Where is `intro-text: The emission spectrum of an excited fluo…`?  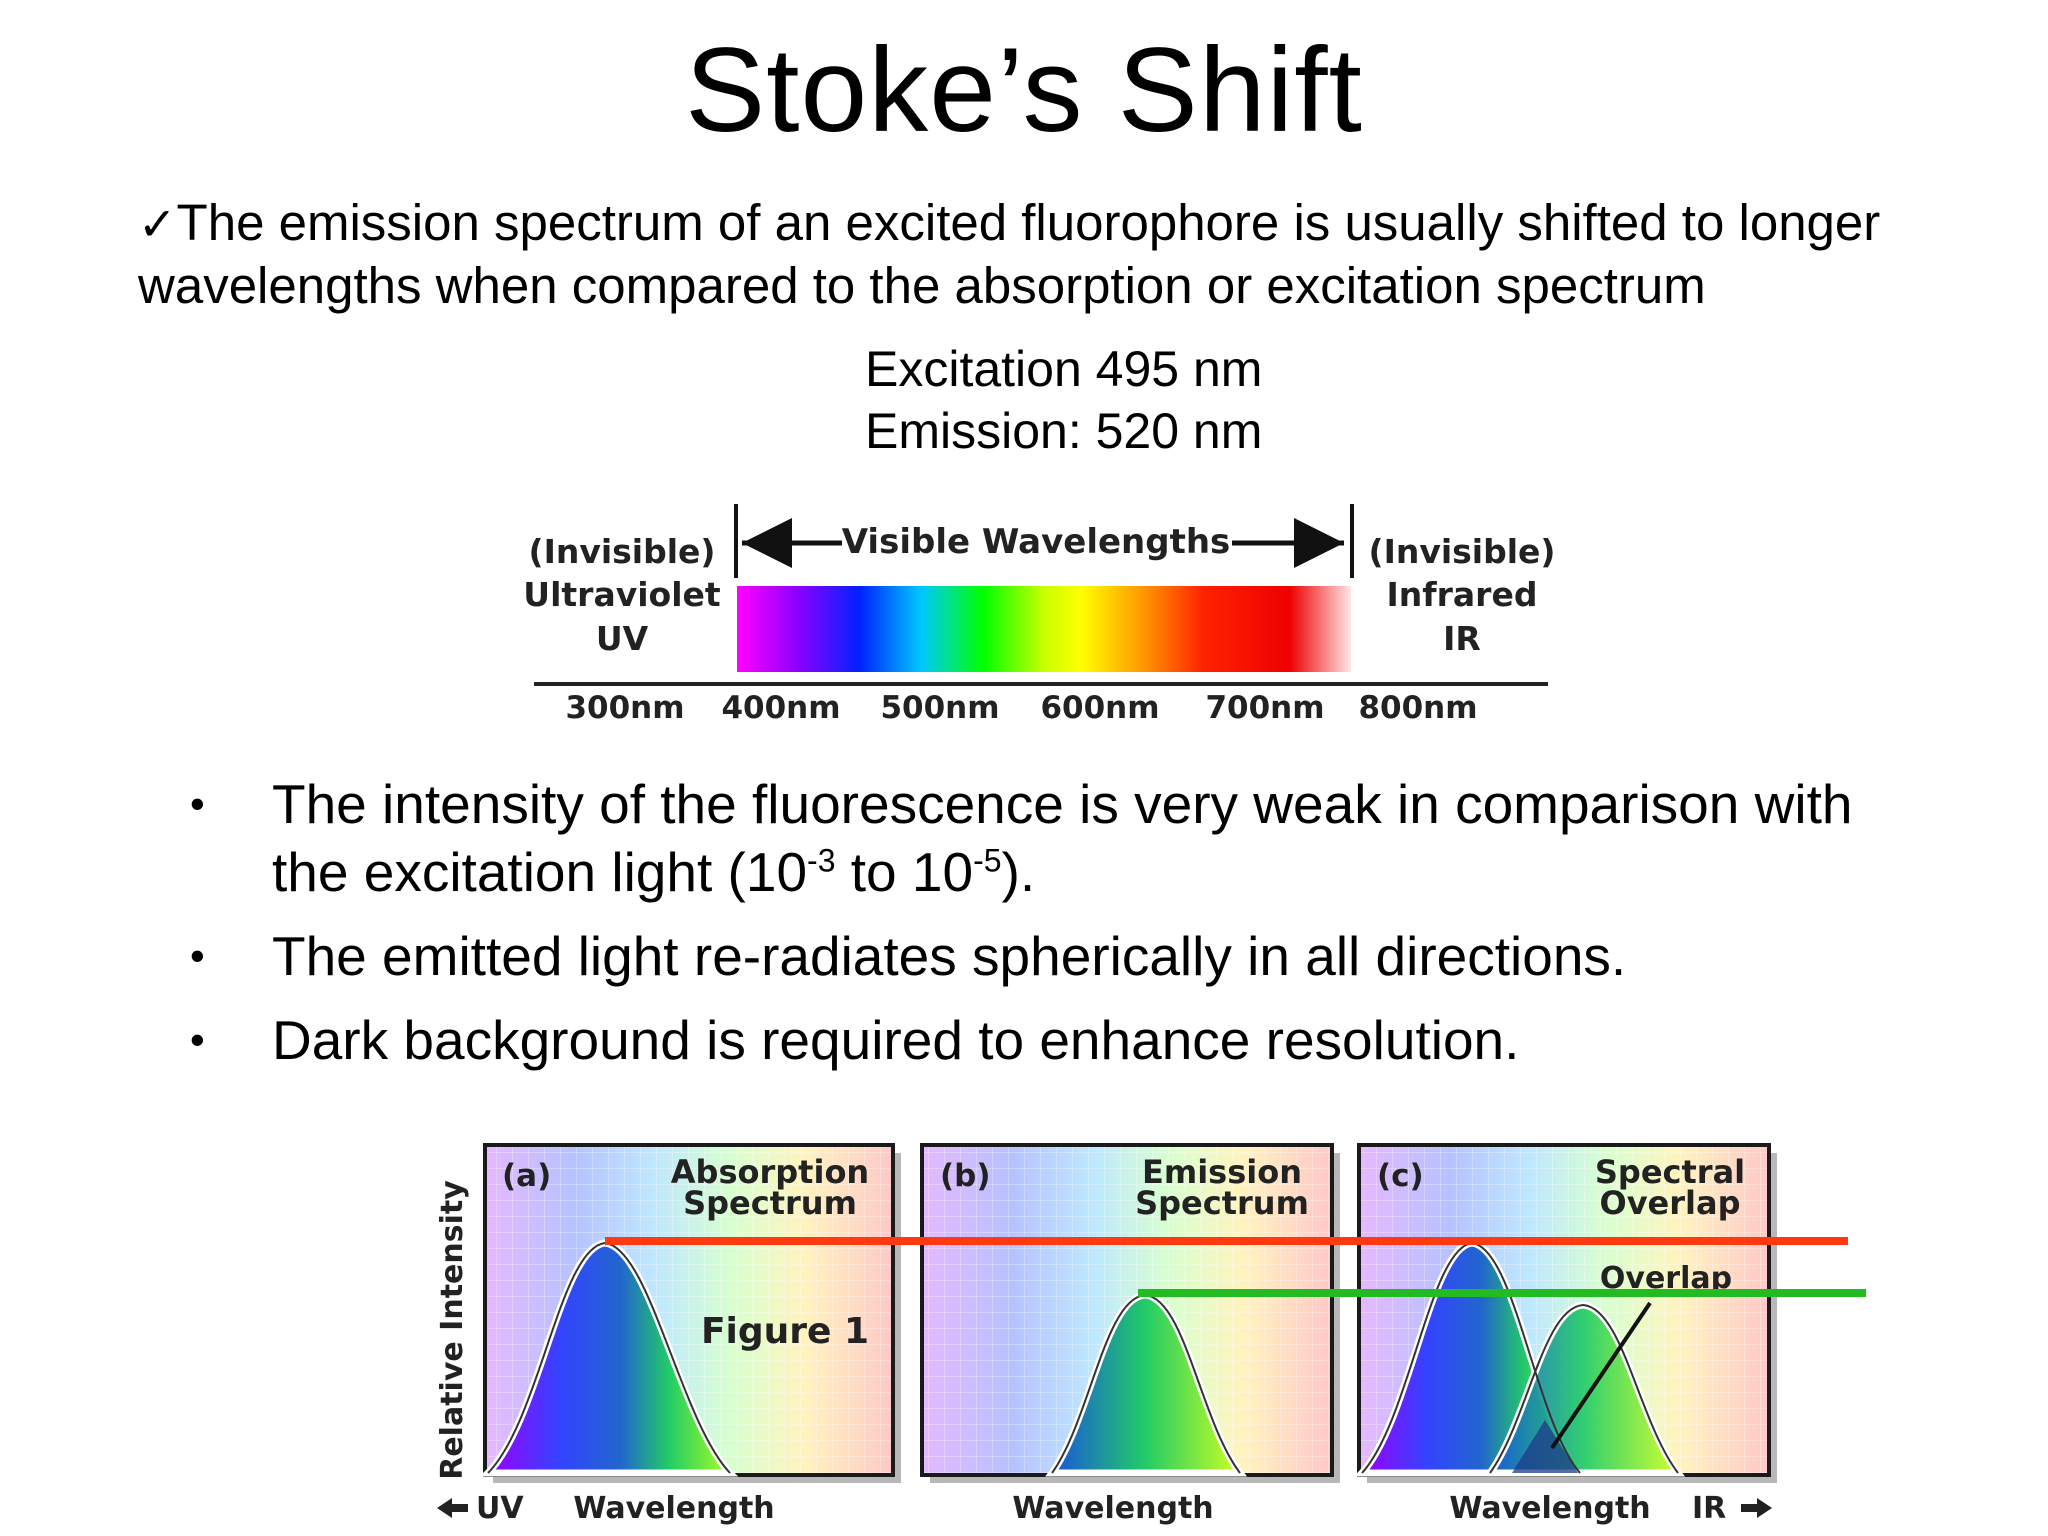 intro-text: The emission spectrum of an excited fluo… is located at coordinates (1009, 254).